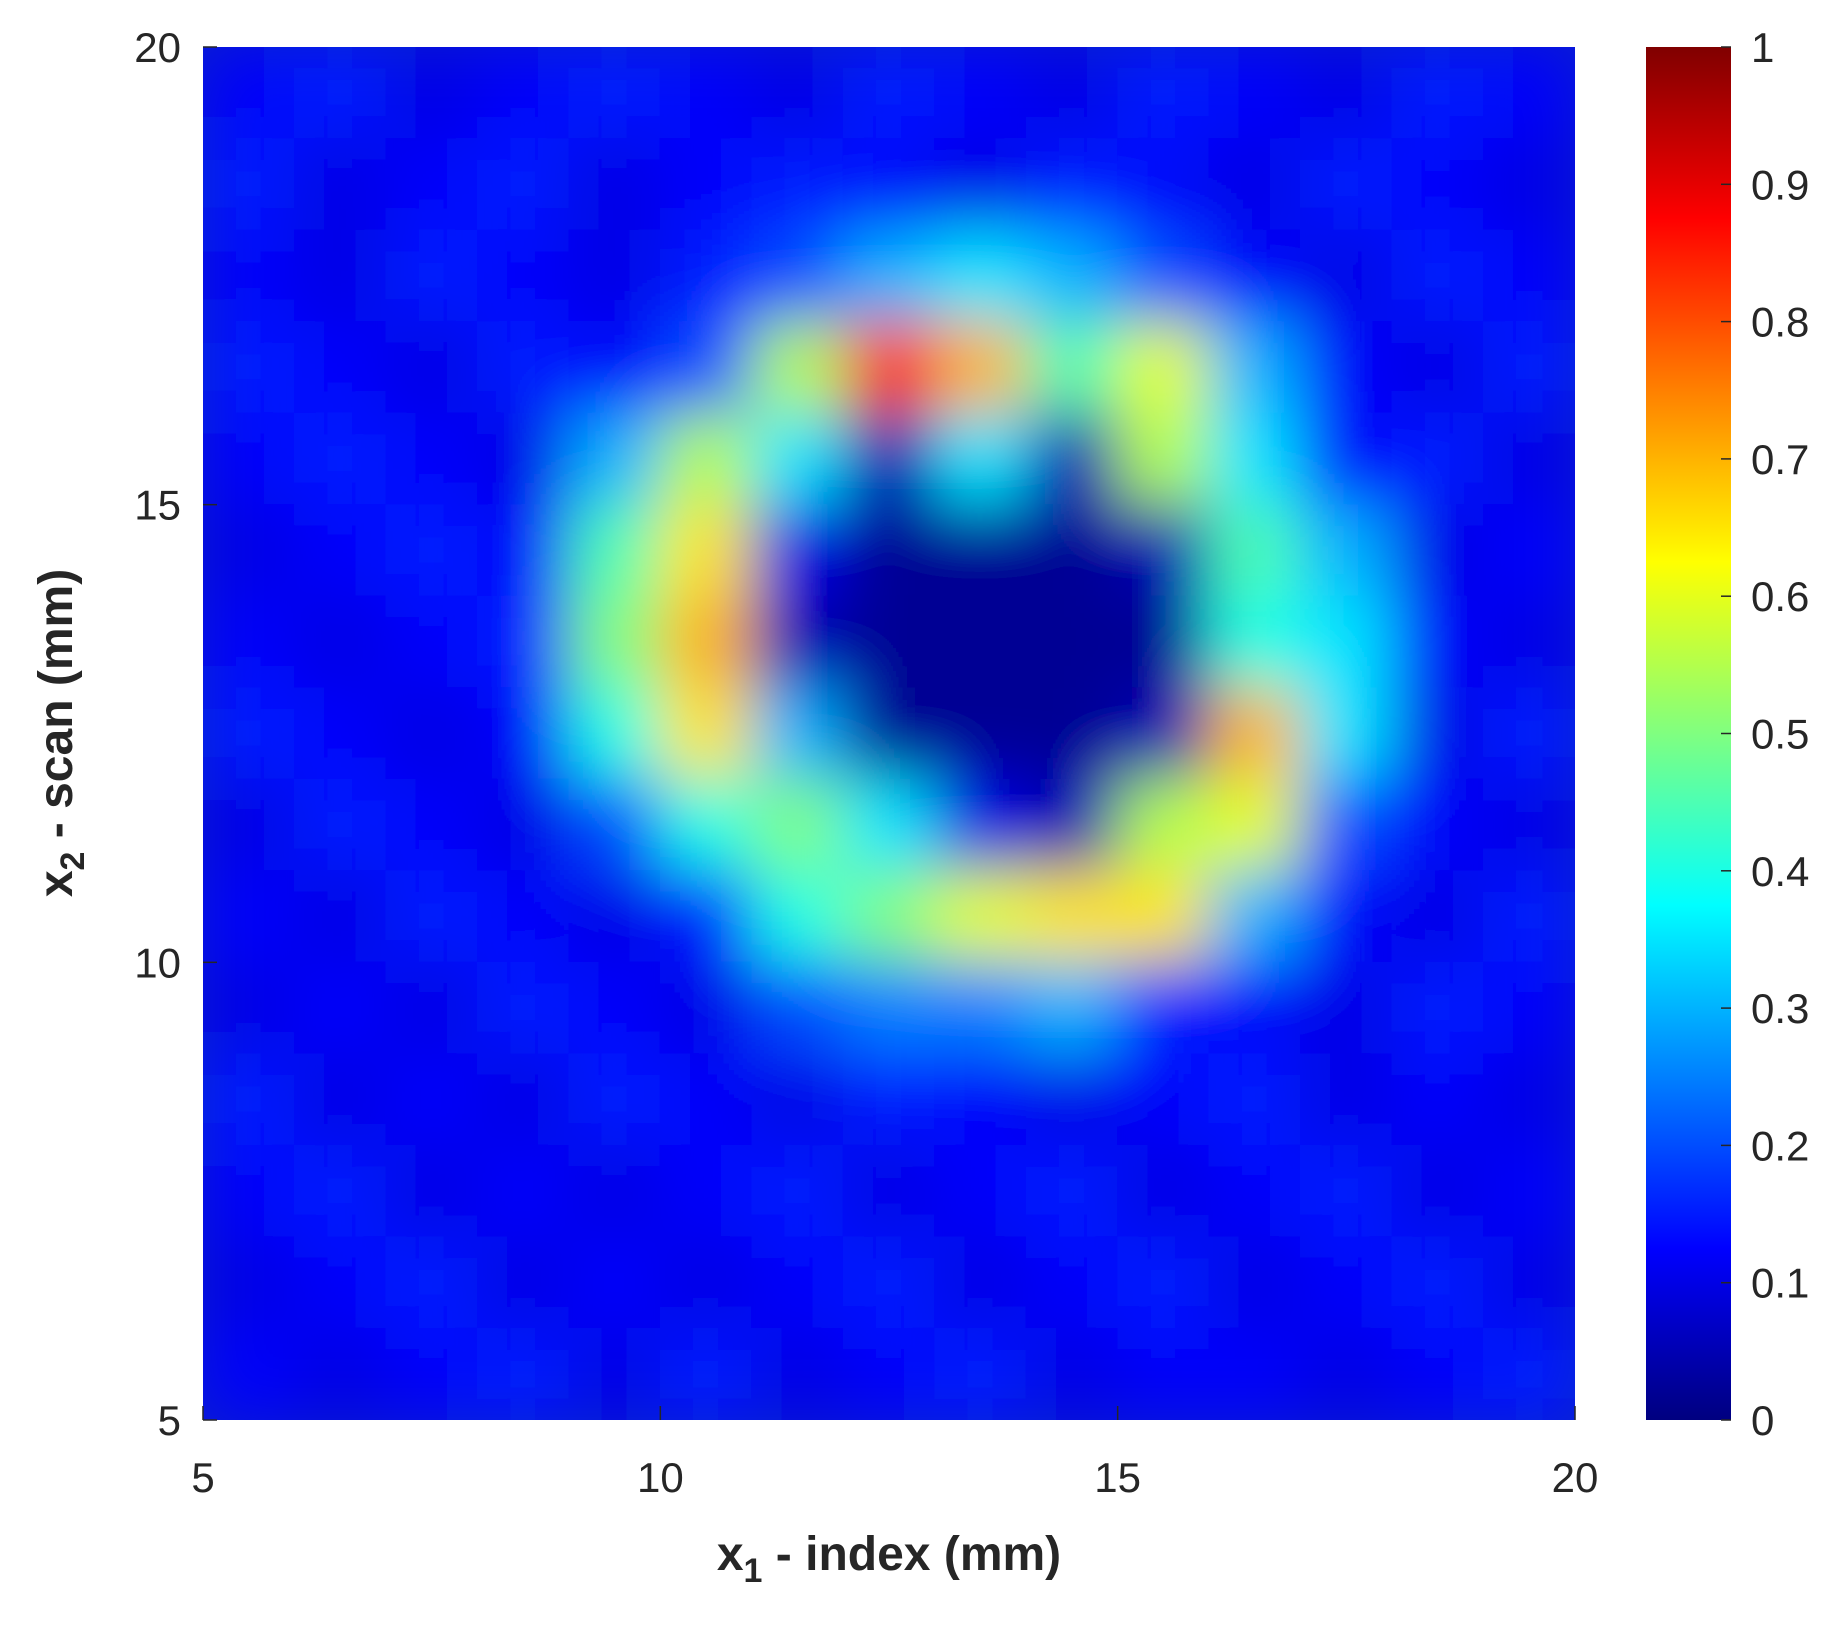 The image size is (1840, 1643). I want to click on colorbar-tick-label: 0.1, so click(1780, 1283).